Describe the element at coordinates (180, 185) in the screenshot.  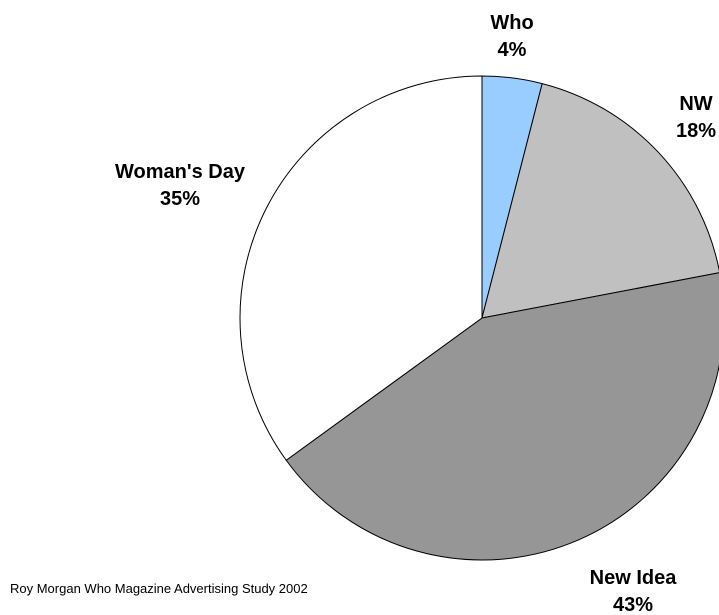
I see `slice-label-womans-day: Woman's Day 35%` at that location.